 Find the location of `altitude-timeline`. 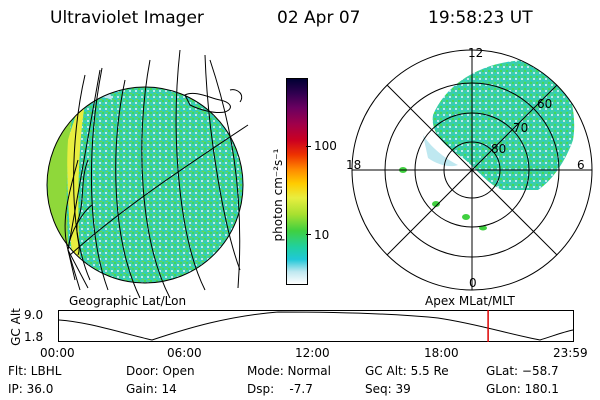

altitude-timeline is located at coordinates (316, 326).